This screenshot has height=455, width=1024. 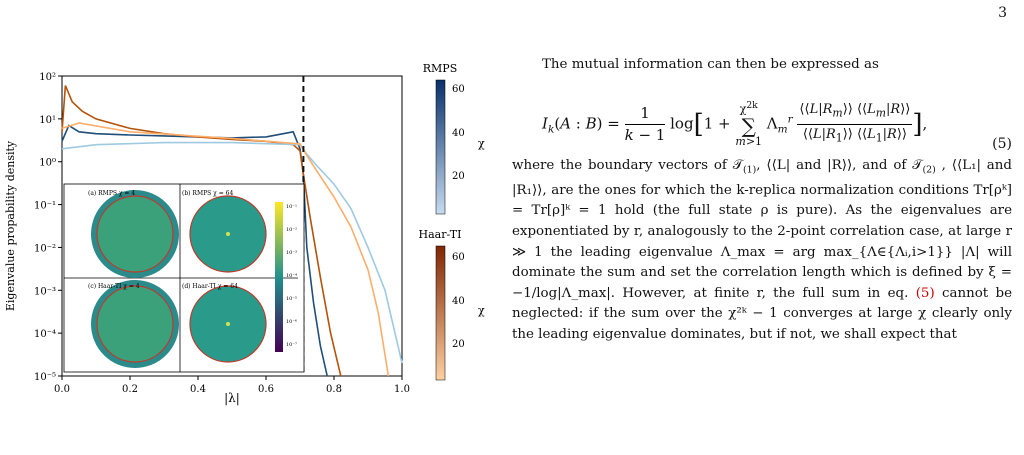 I want to click on x-tick-label: 0.2, so click(x=130, y=389).